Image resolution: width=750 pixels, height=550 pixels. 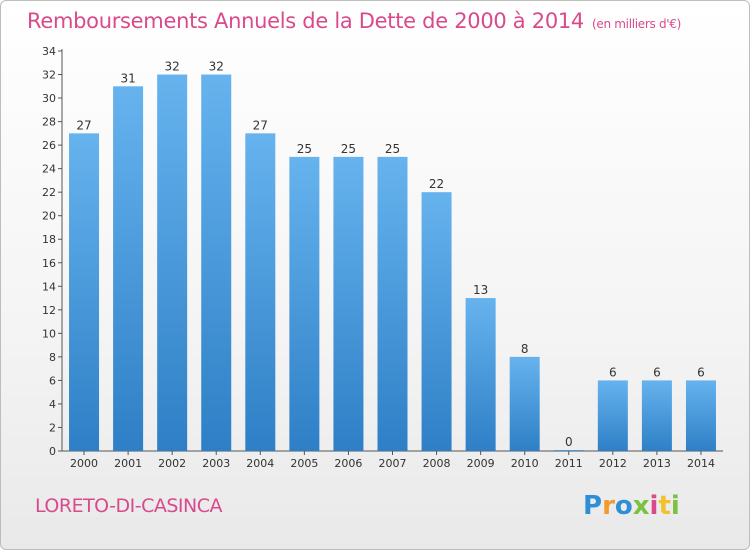 What do you see at coordinates (49, 75) in the screenshot?
I see `y-tick-label: 32` at bounding box center [49, 75].